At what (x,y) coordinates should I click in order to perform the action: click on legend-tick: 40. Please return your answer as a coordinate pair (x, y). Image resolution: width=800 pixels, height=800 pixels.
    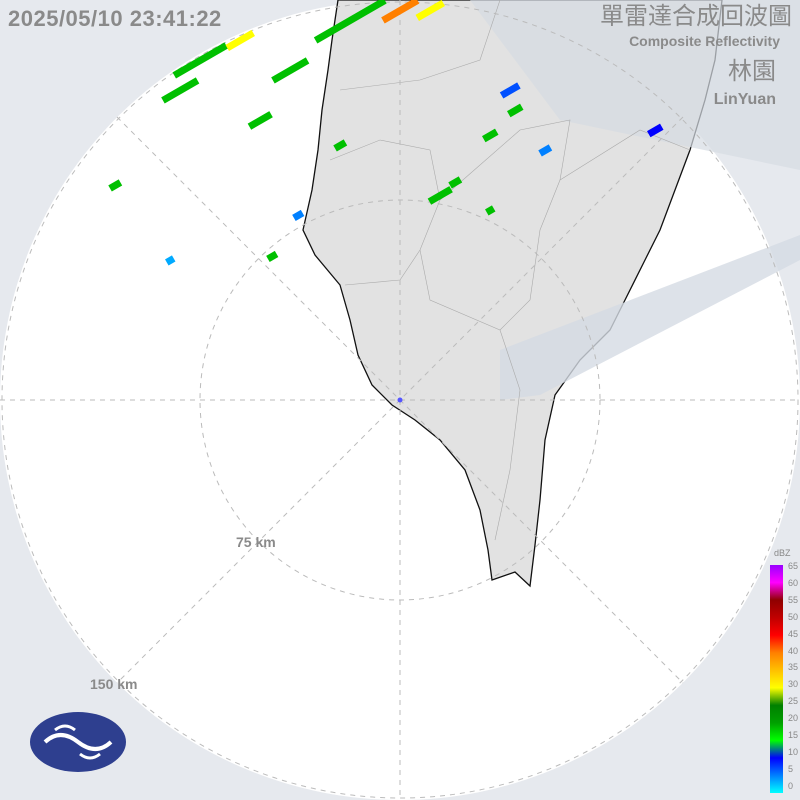
    Looking at the image, I should click on (793, 650).